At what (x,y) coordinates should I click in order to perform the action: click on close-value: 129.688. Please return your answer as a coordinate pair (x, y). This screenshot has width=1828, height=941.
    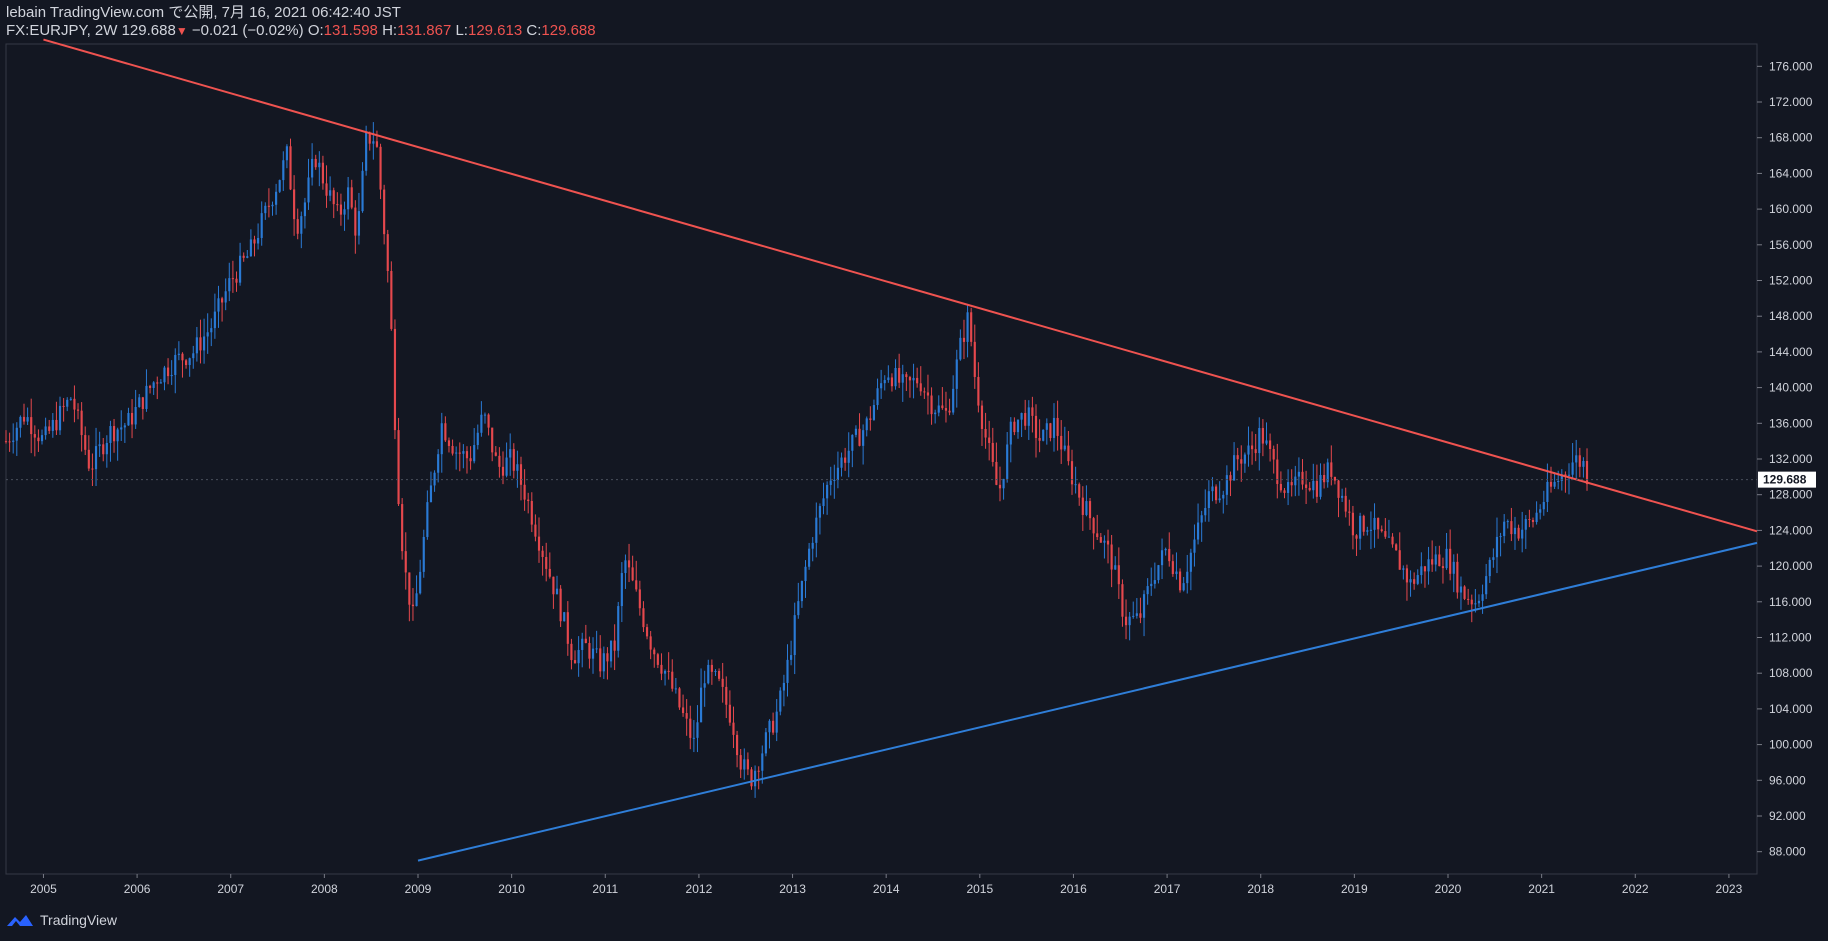
    Looking at the image, I should click on (568, 30).